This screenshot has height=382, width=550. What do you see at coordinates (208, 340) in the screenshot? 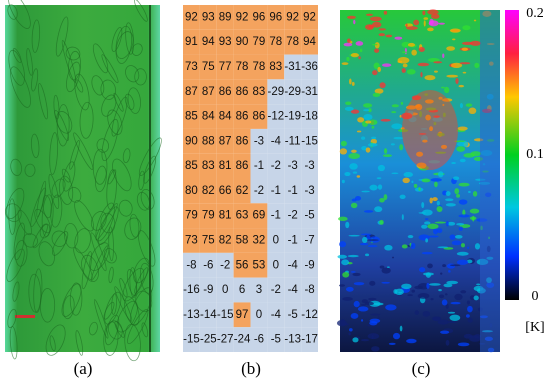
I see `cell-value: -25` at bounding box center [208, 340].